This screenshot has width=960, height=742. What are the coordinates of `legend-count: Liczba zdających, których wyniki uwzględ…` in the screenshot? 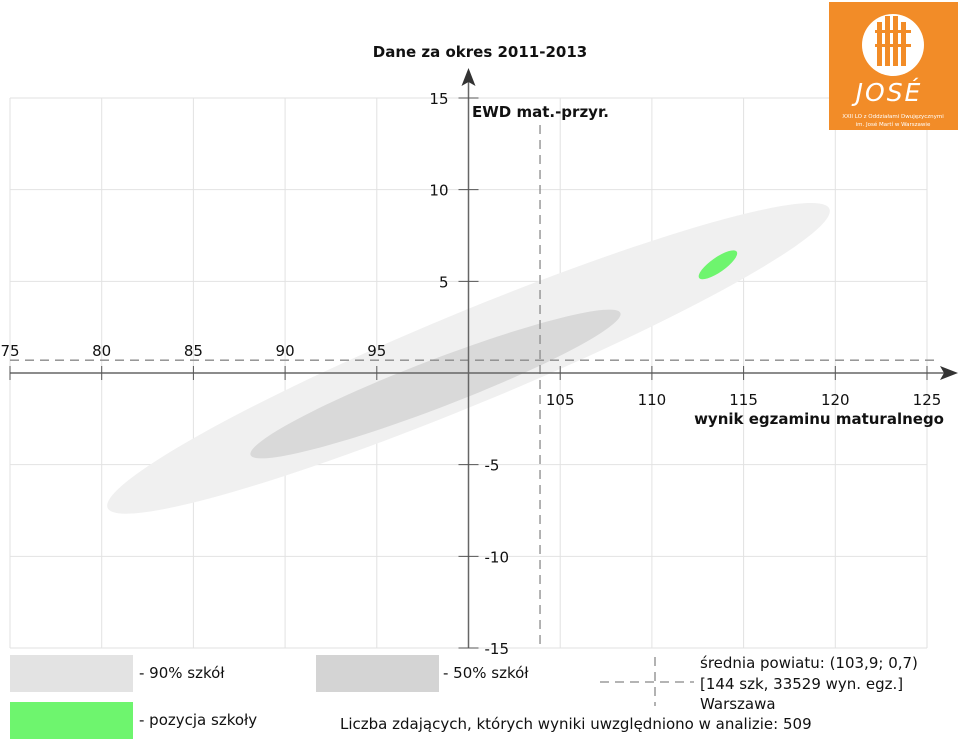 It's located at (576, 724).